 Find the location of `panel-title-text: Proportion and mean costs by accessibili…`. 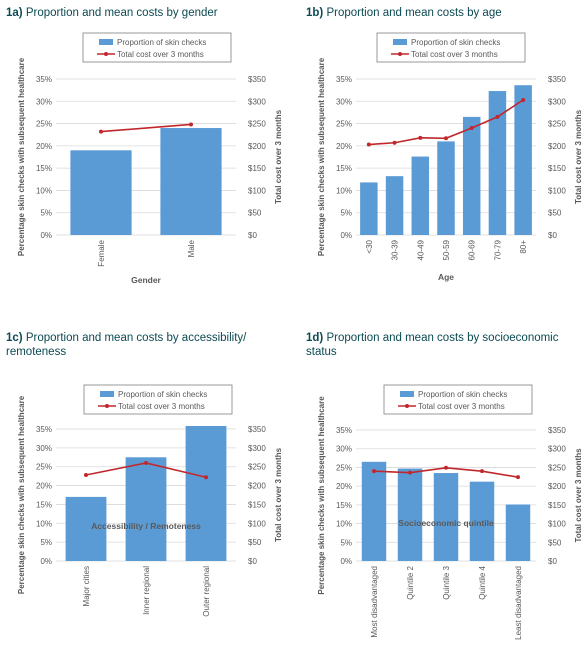

panel-title-text: Proportion and mean costs by accessibili… is located at coordinates (126, 345).